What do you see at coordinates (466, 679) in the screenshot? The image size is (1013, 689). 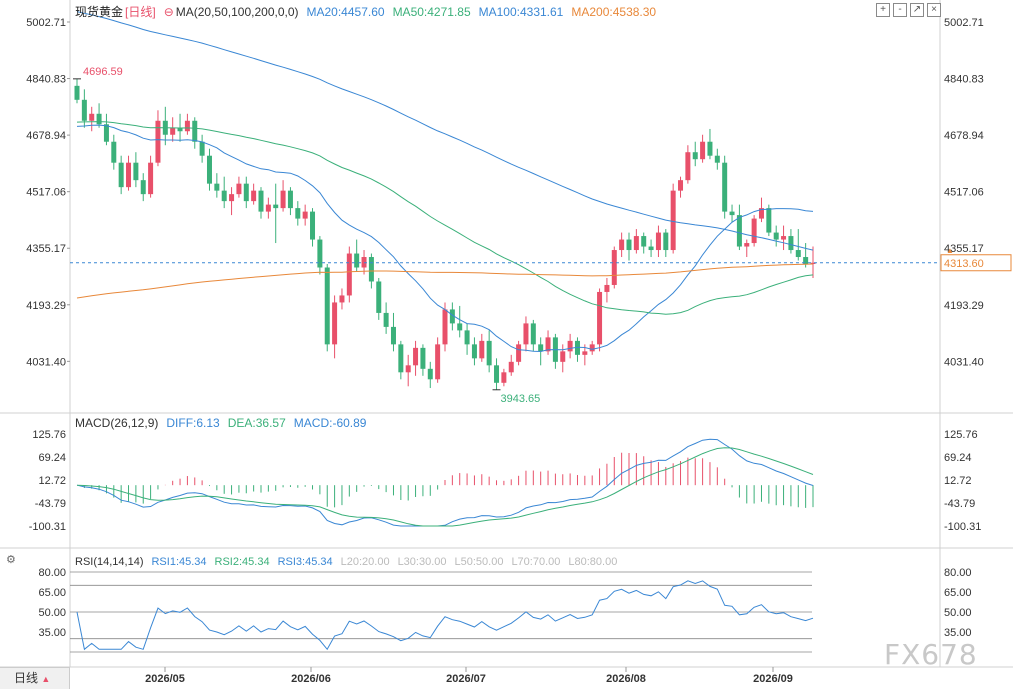 I see `x-axis-label: 2026/07` at bounding box center [466, 679].